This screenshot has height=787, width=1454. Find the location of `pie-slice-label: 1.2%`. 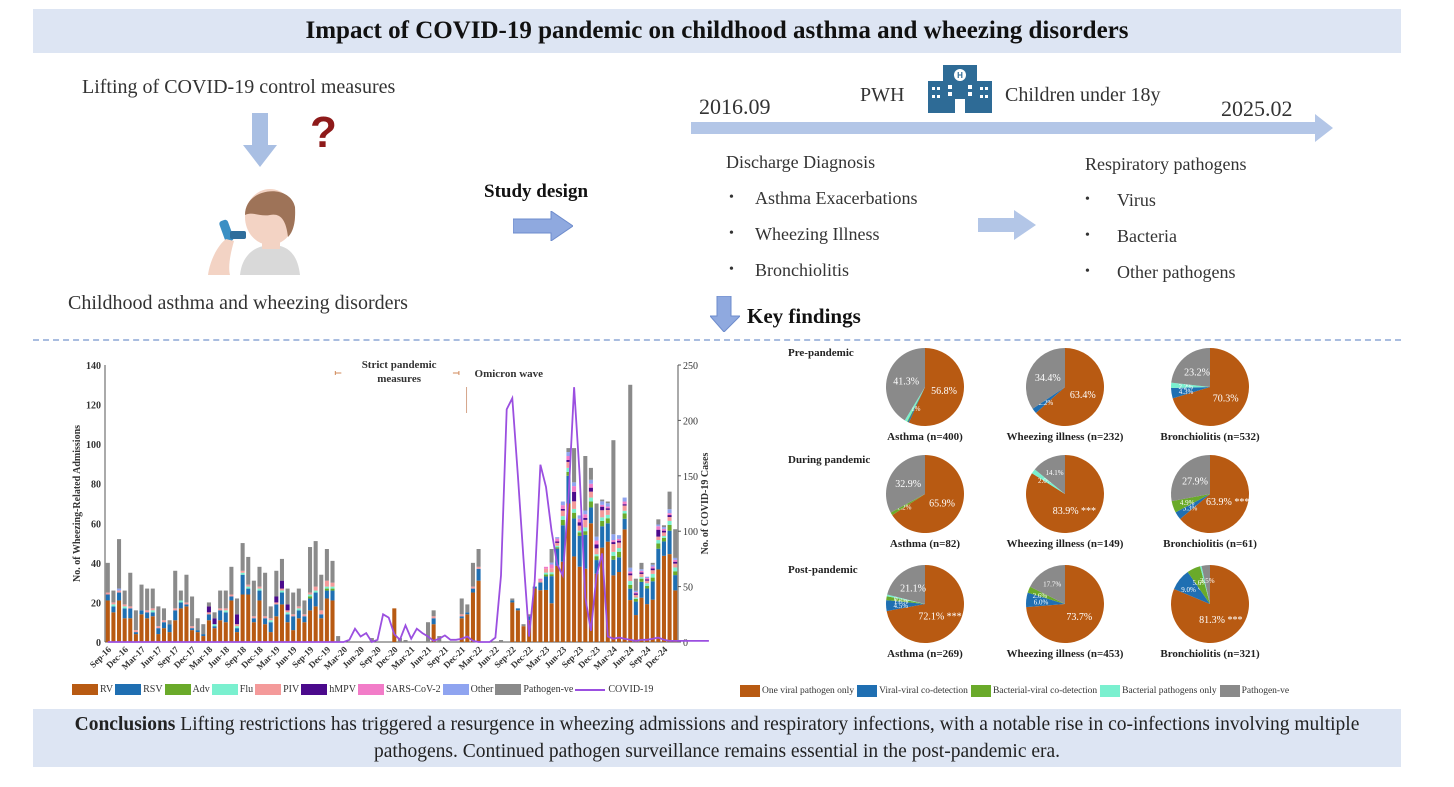

pie-slice-label: 1.2% is located at coordinates (904, 507).